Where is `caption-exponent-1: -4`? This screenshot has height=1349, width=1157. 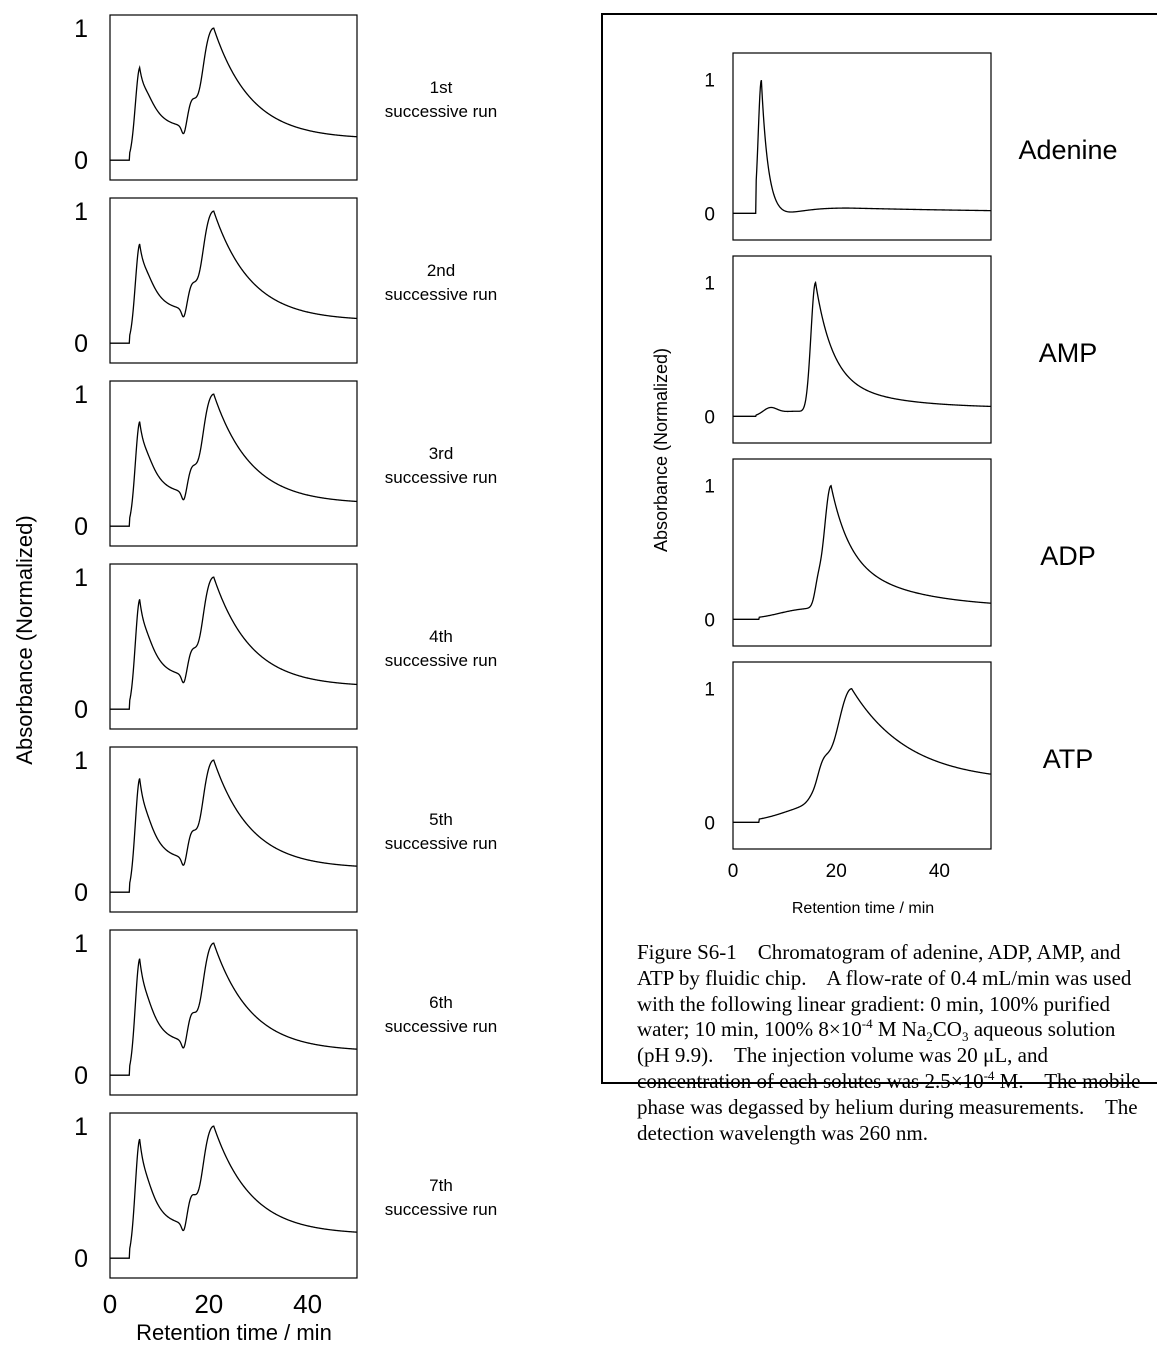
caption-exponent-1: -4 is located at coordinates (867, 1024).